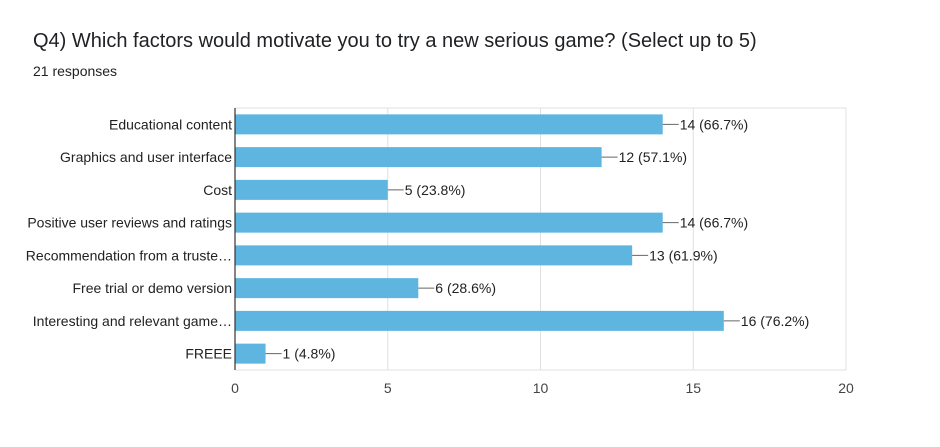 Image resolution: width=940 pixels, height=447 pixels. What do you see at coordinates (235, 388) in the screenshot?
I see `x-tick-label: 0` at bounding box center [235, 388].